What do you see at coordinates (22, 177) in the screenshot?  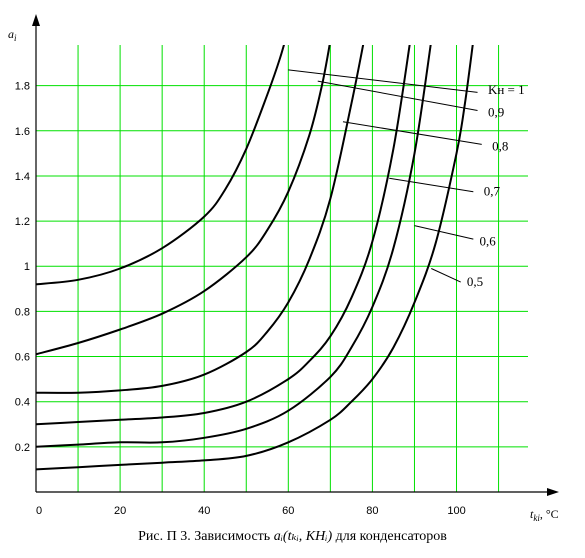 I see `y-tick-label: 1.4` at bounding box center [22, 177].